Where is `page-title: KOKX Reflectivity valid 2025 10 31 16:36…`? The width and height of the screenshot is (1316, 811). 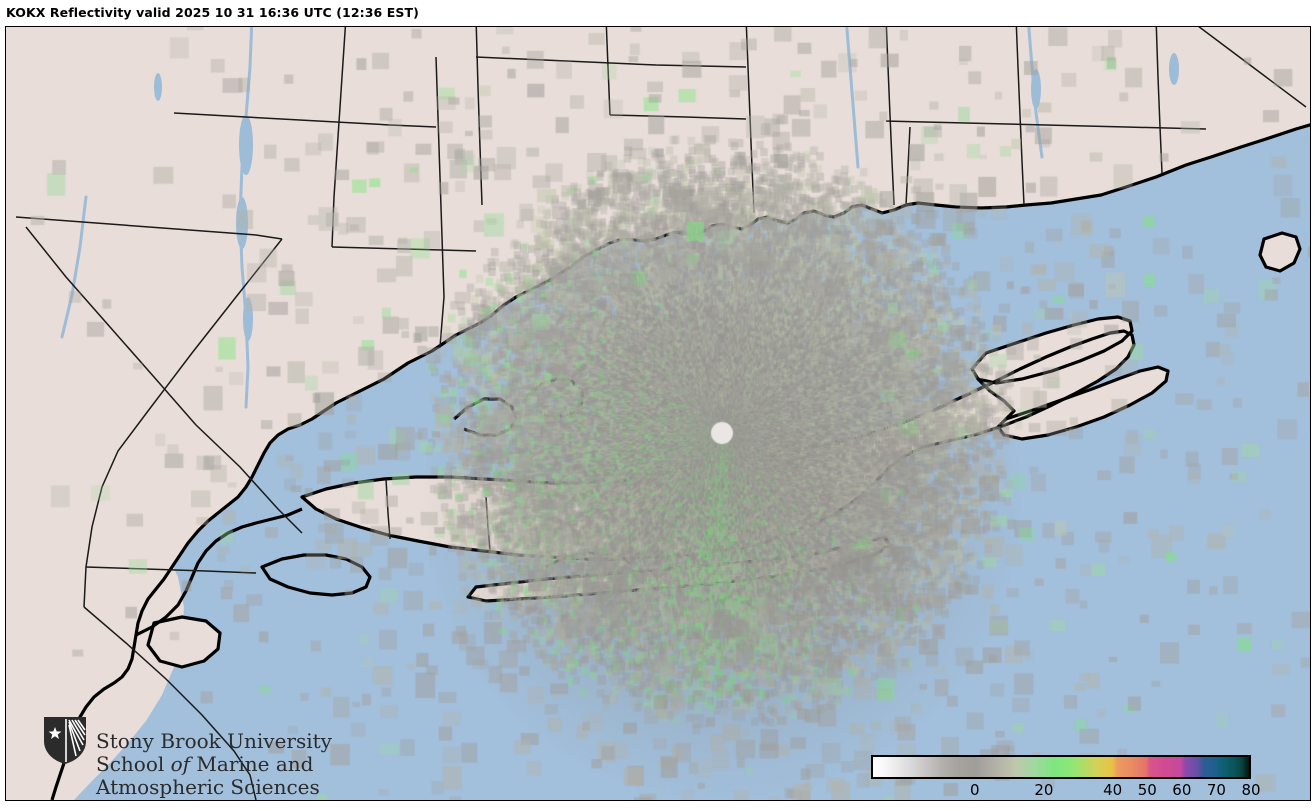 page-title: KOKX Reflectivity valid 2025 10 31 16:36… is located at coordinates (212, 12).